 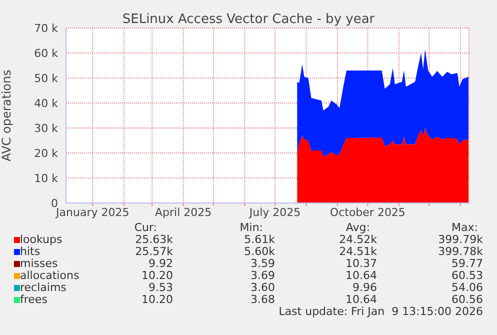 What do you see at coordinates (46, 178) in the screenshot?
I see `y-tick-label: 10 k` at bounding box center [46, 178].